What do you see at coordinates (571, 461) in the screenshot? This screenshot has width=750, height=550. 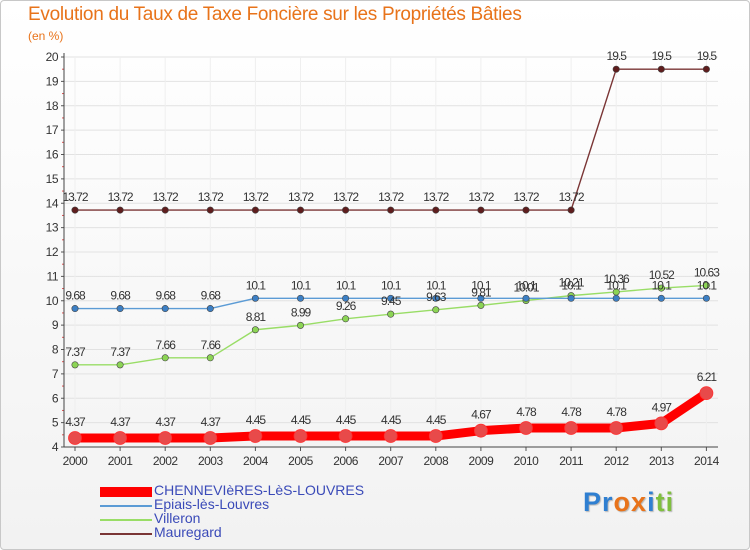 I see `x-tick-label: 2011` at bounding box center [571, 461].